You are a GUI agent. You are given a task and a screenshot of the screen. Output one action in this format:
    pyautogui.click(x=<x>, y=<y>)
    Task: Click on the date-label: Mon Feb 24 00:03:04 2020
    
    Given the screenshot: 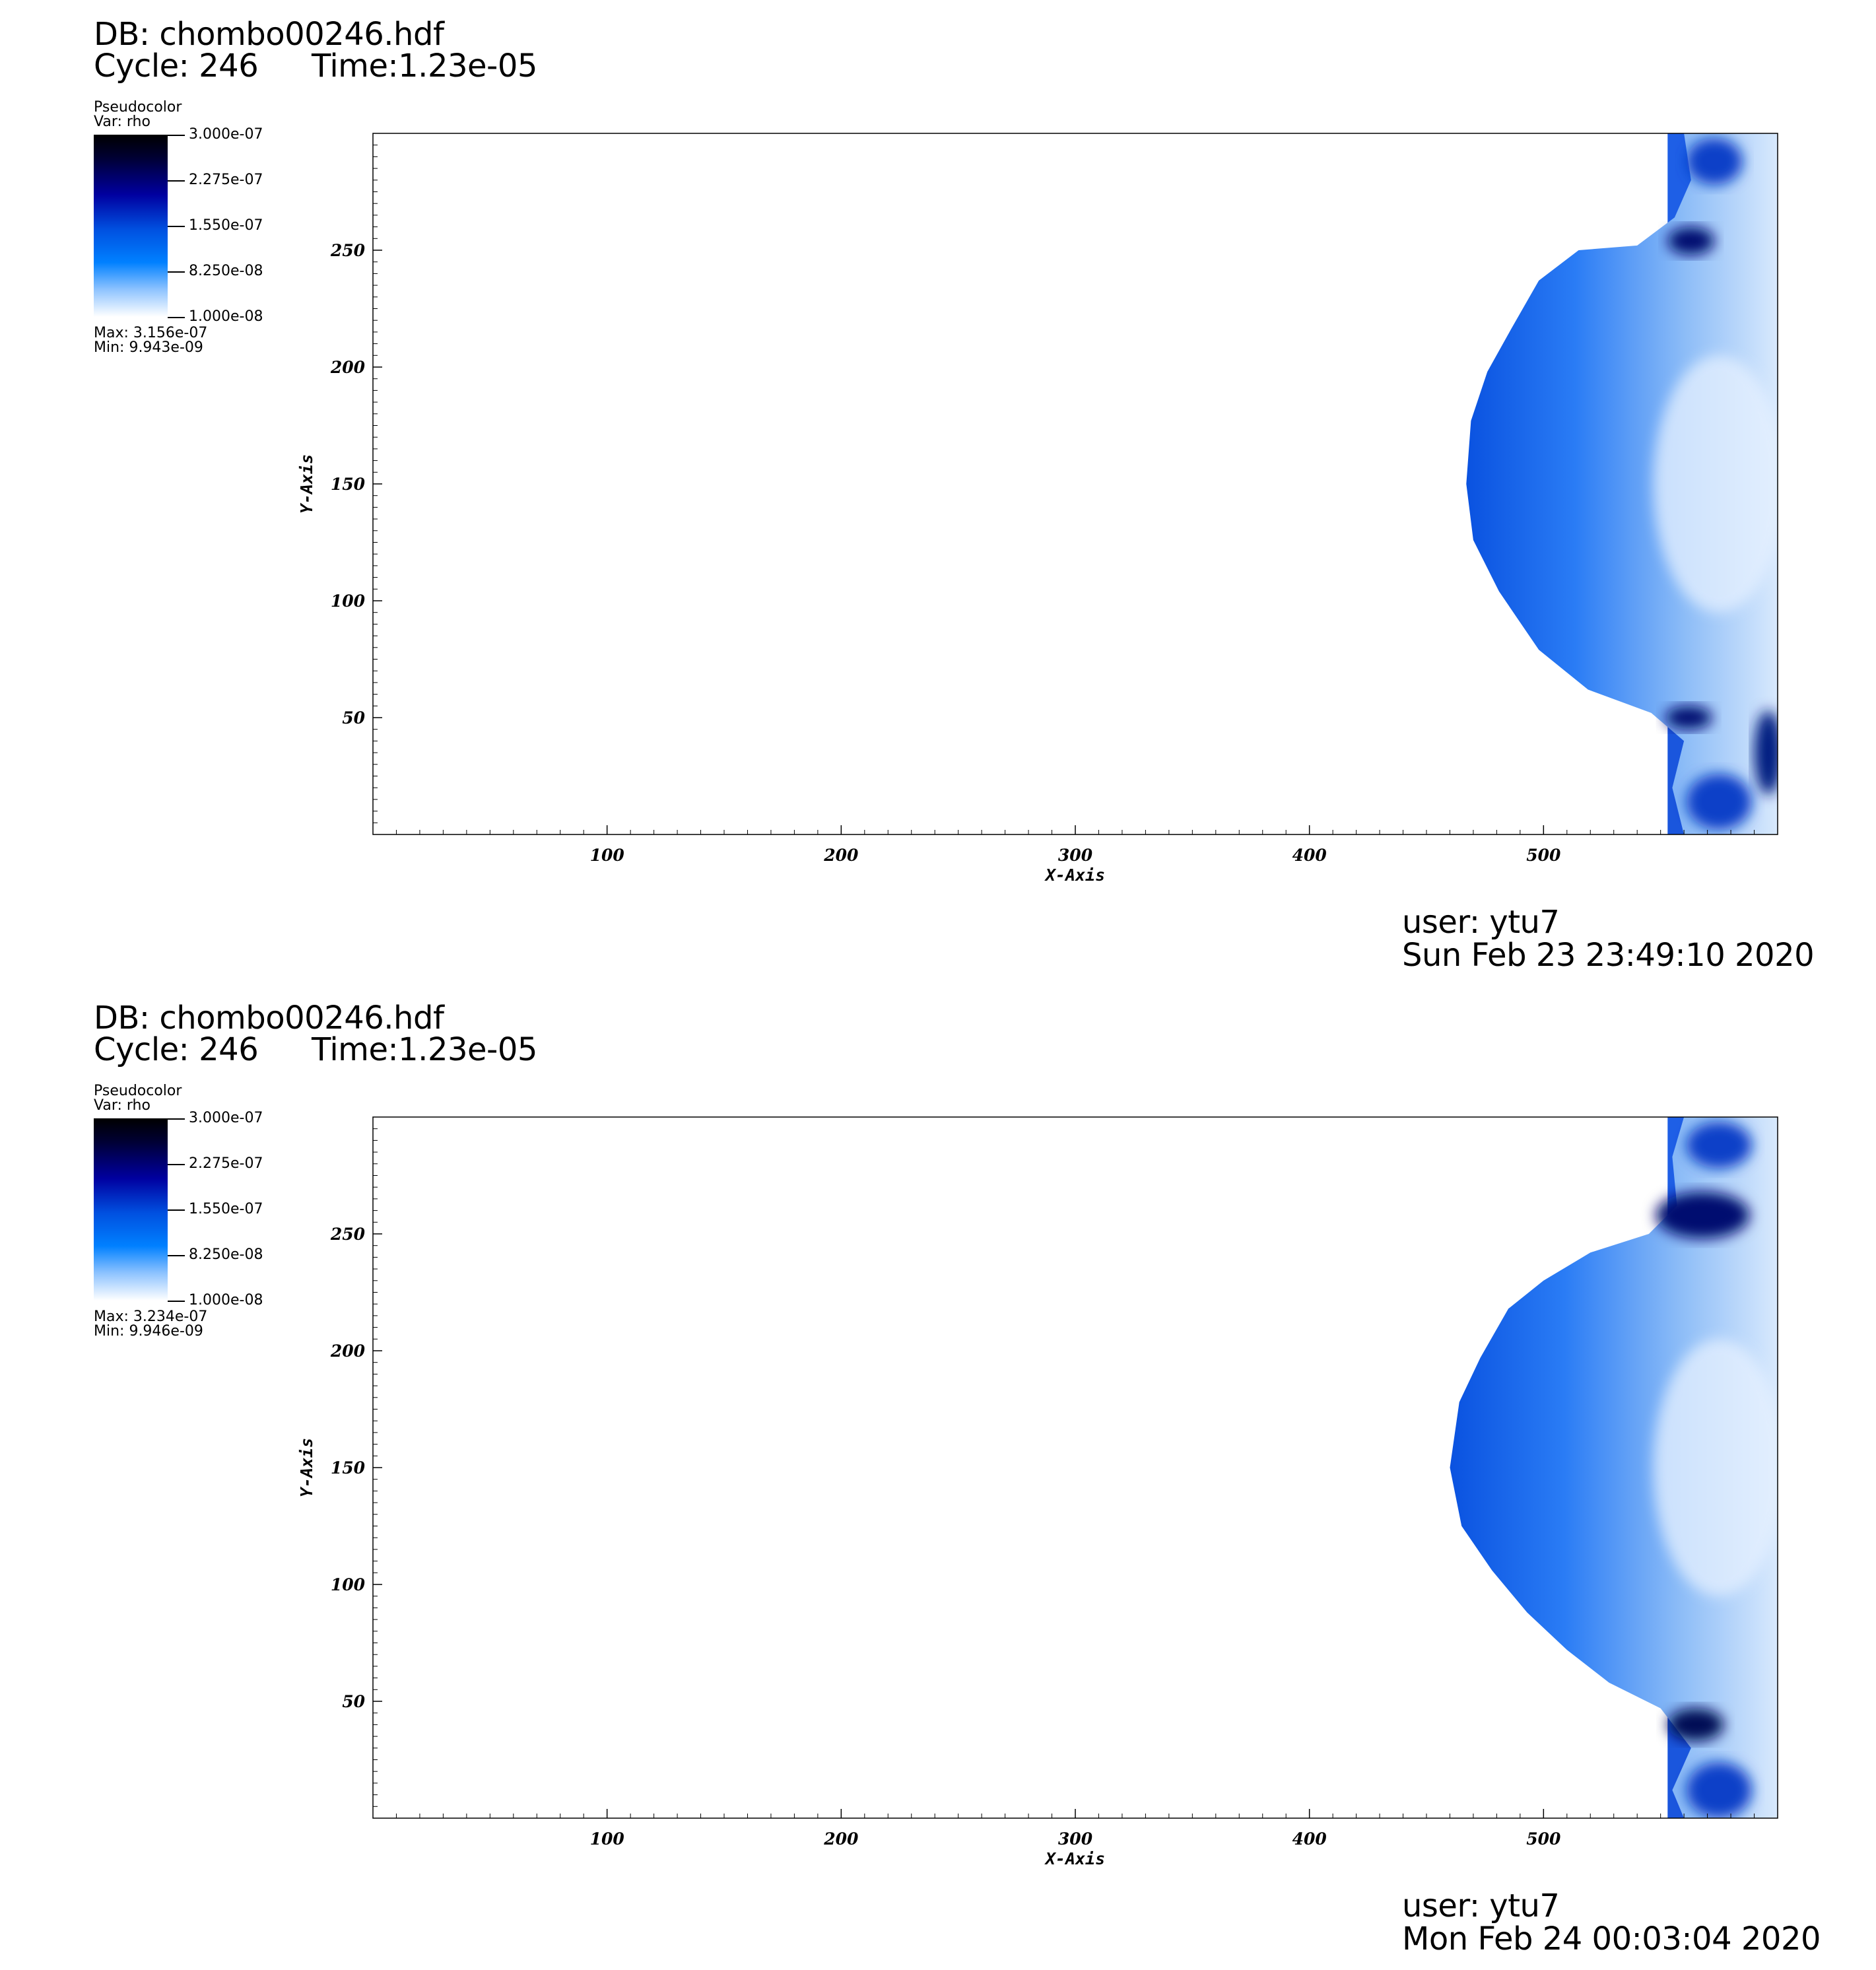 What is the action you would take?
    pyautogui.click(x=1611, y=1939)
    